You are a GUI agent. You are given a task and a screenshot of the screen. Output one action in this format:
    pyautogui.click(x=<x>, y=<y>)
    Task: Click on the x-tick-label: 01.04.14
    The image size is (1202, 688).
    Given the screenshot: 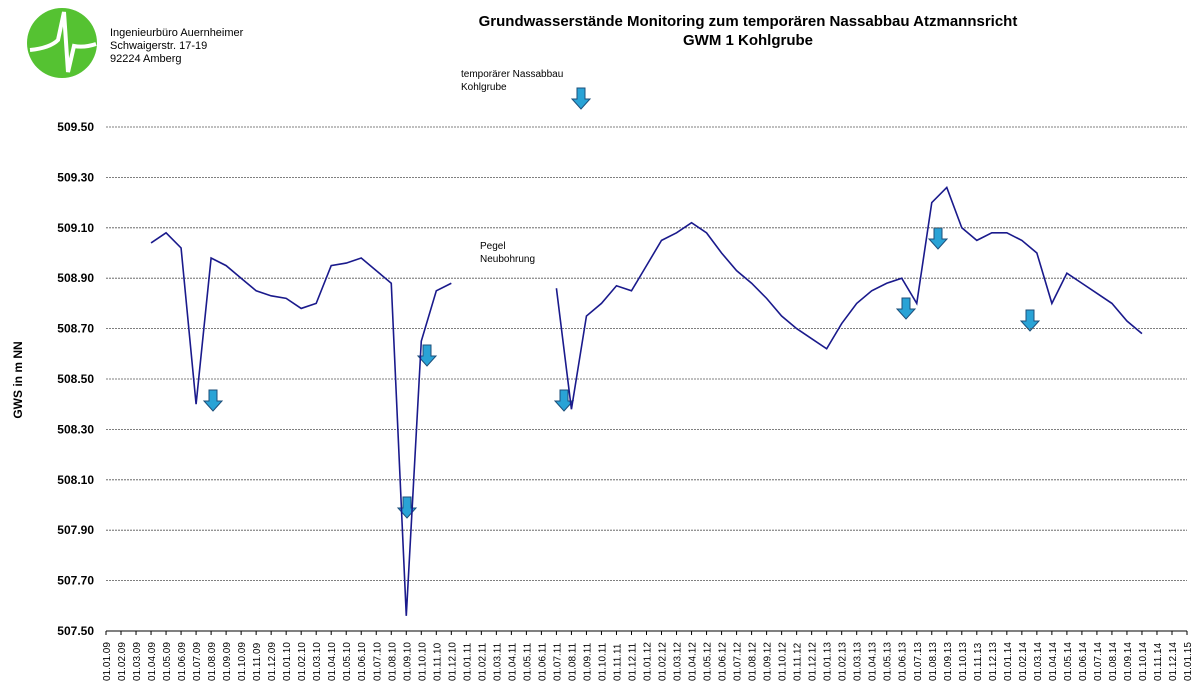 What is the action you would take?
    pyautogui.click(x=1053, y=661)
    